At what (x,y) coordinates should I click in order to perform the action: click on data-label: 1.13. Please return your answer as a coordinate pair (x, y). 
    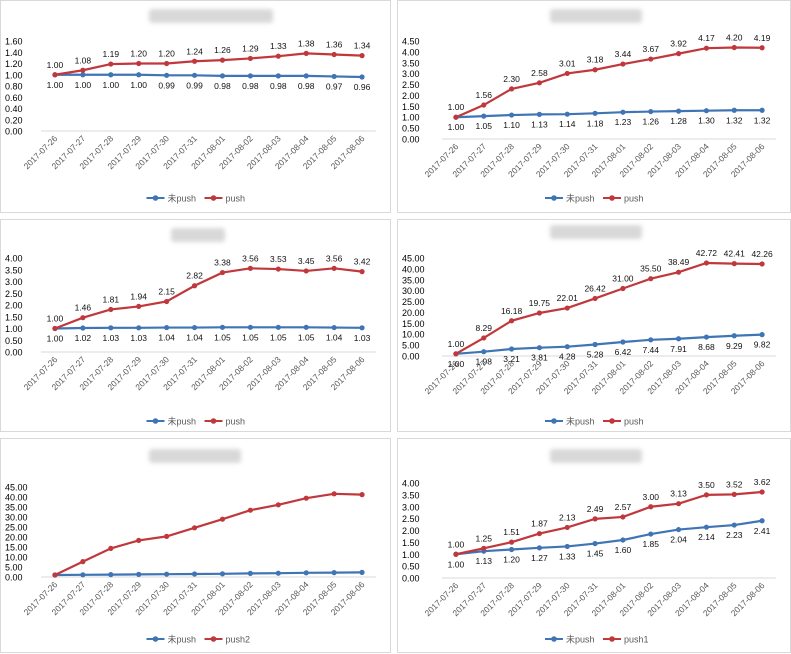
    Looking at the image, I should click on (483, 561).